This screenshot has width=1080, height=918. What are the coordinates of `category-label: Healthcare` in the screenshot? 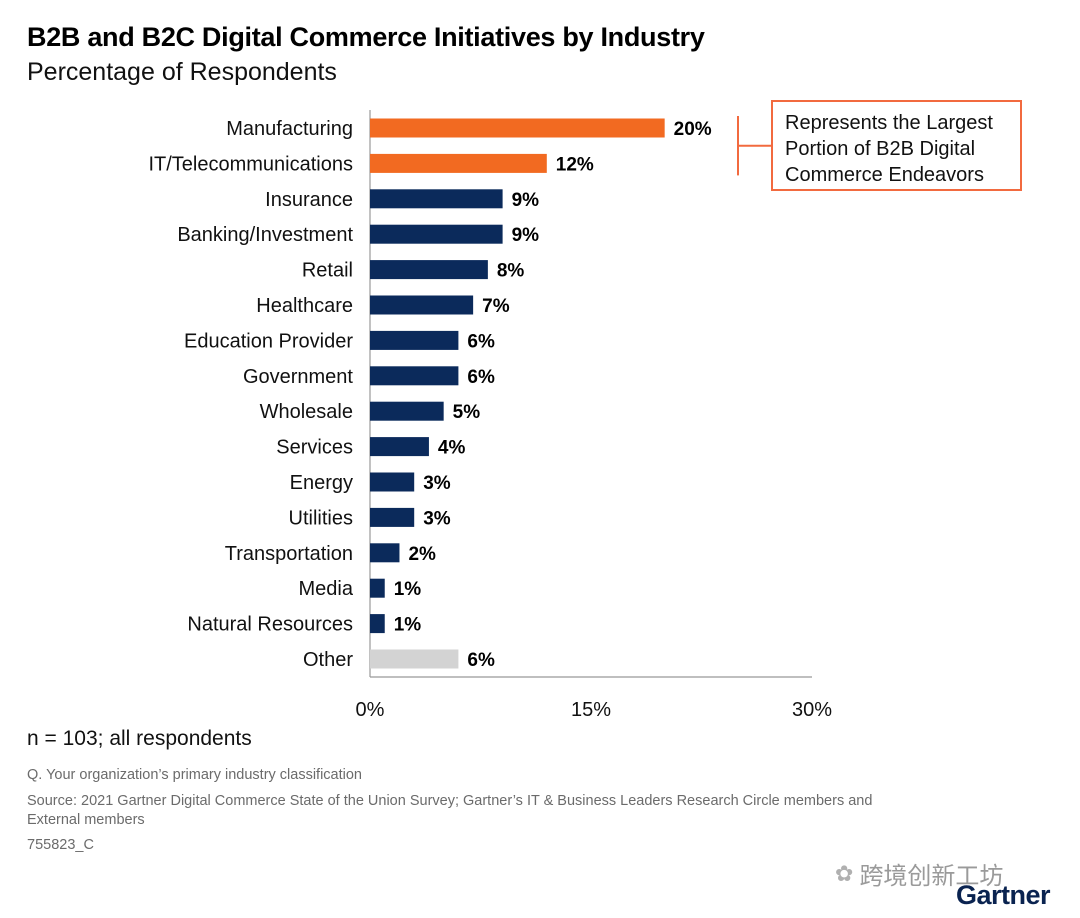 It's located at (304, 306).